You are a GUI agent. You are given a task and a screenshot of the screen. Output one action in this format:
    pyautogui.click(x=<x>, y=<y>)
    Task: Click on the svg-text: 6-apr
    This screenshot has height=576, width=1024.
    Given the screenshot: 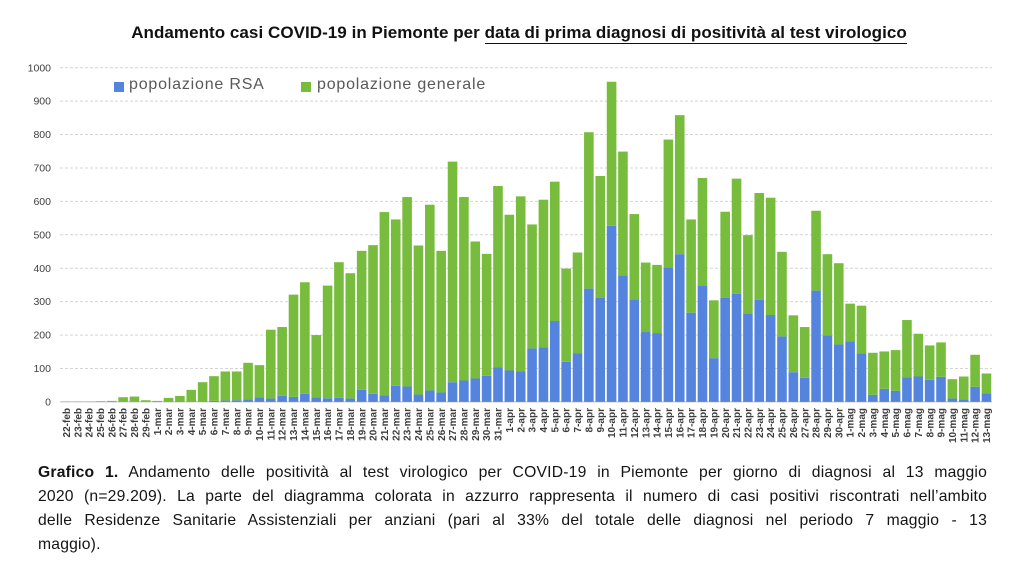 What is the action you would take?
    pyautogui.click(x=567, y=420)
    